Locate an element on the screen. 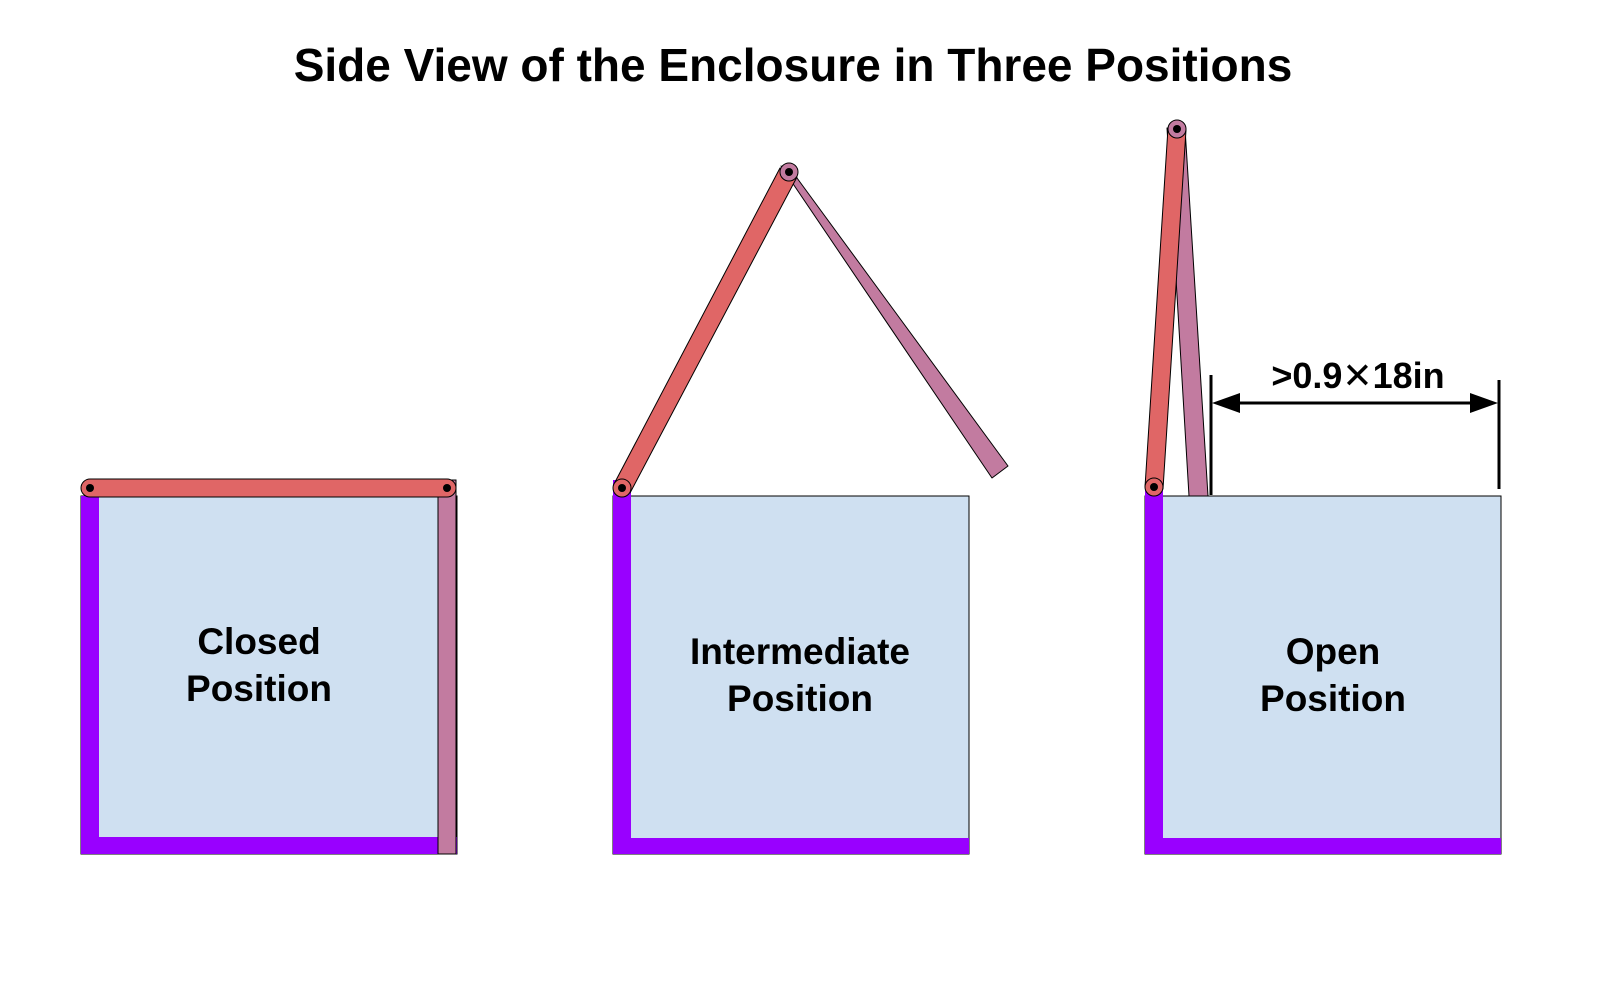  open-bottom-hinge is located at coordinates (1154, 487).